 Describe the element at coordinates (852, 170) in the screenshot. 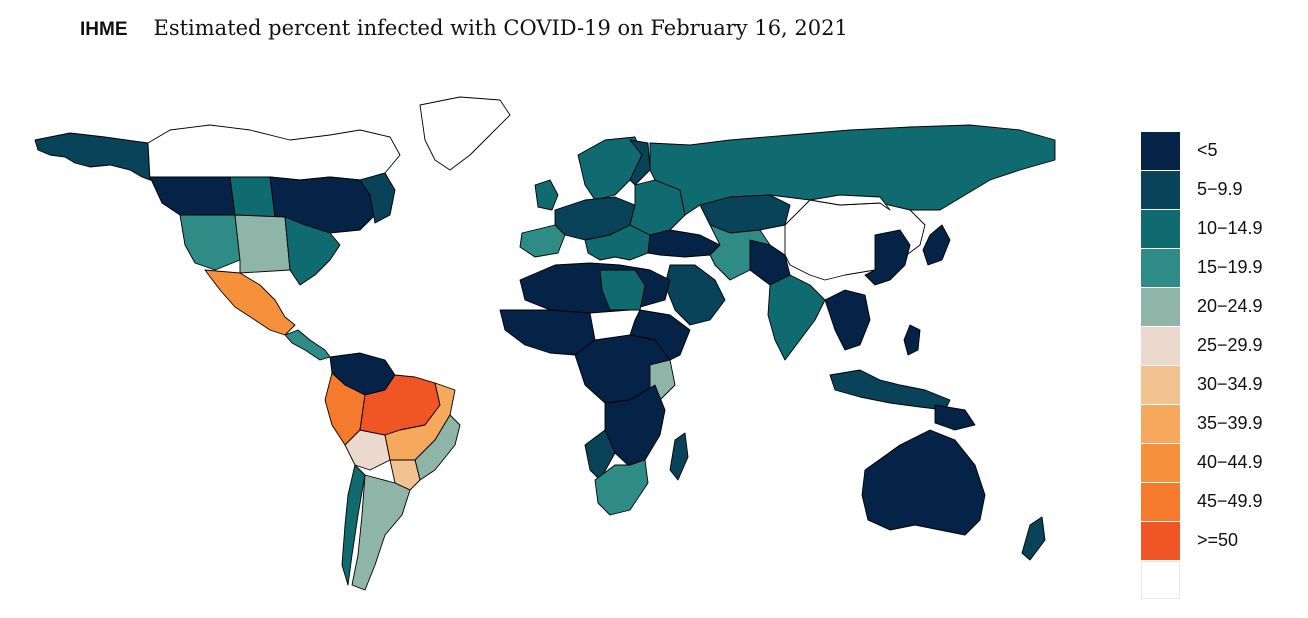

I see `russia` at that location.